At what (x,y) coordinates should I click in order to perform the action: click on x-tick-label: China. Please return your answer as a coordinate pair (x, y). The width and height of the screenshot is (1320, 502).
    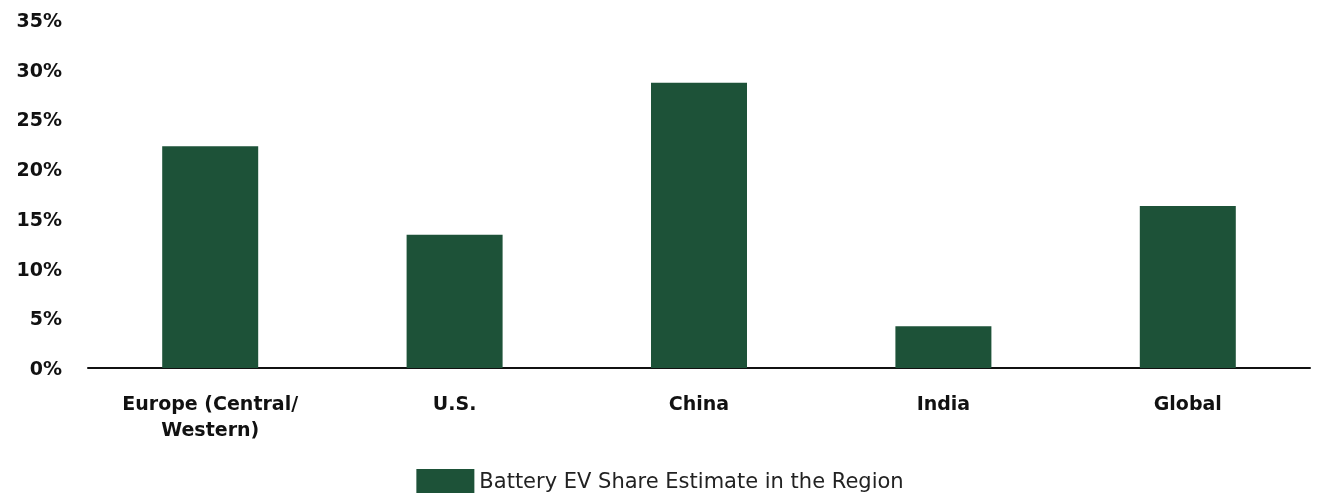
    Looking at the image, I should click on (699, 403).